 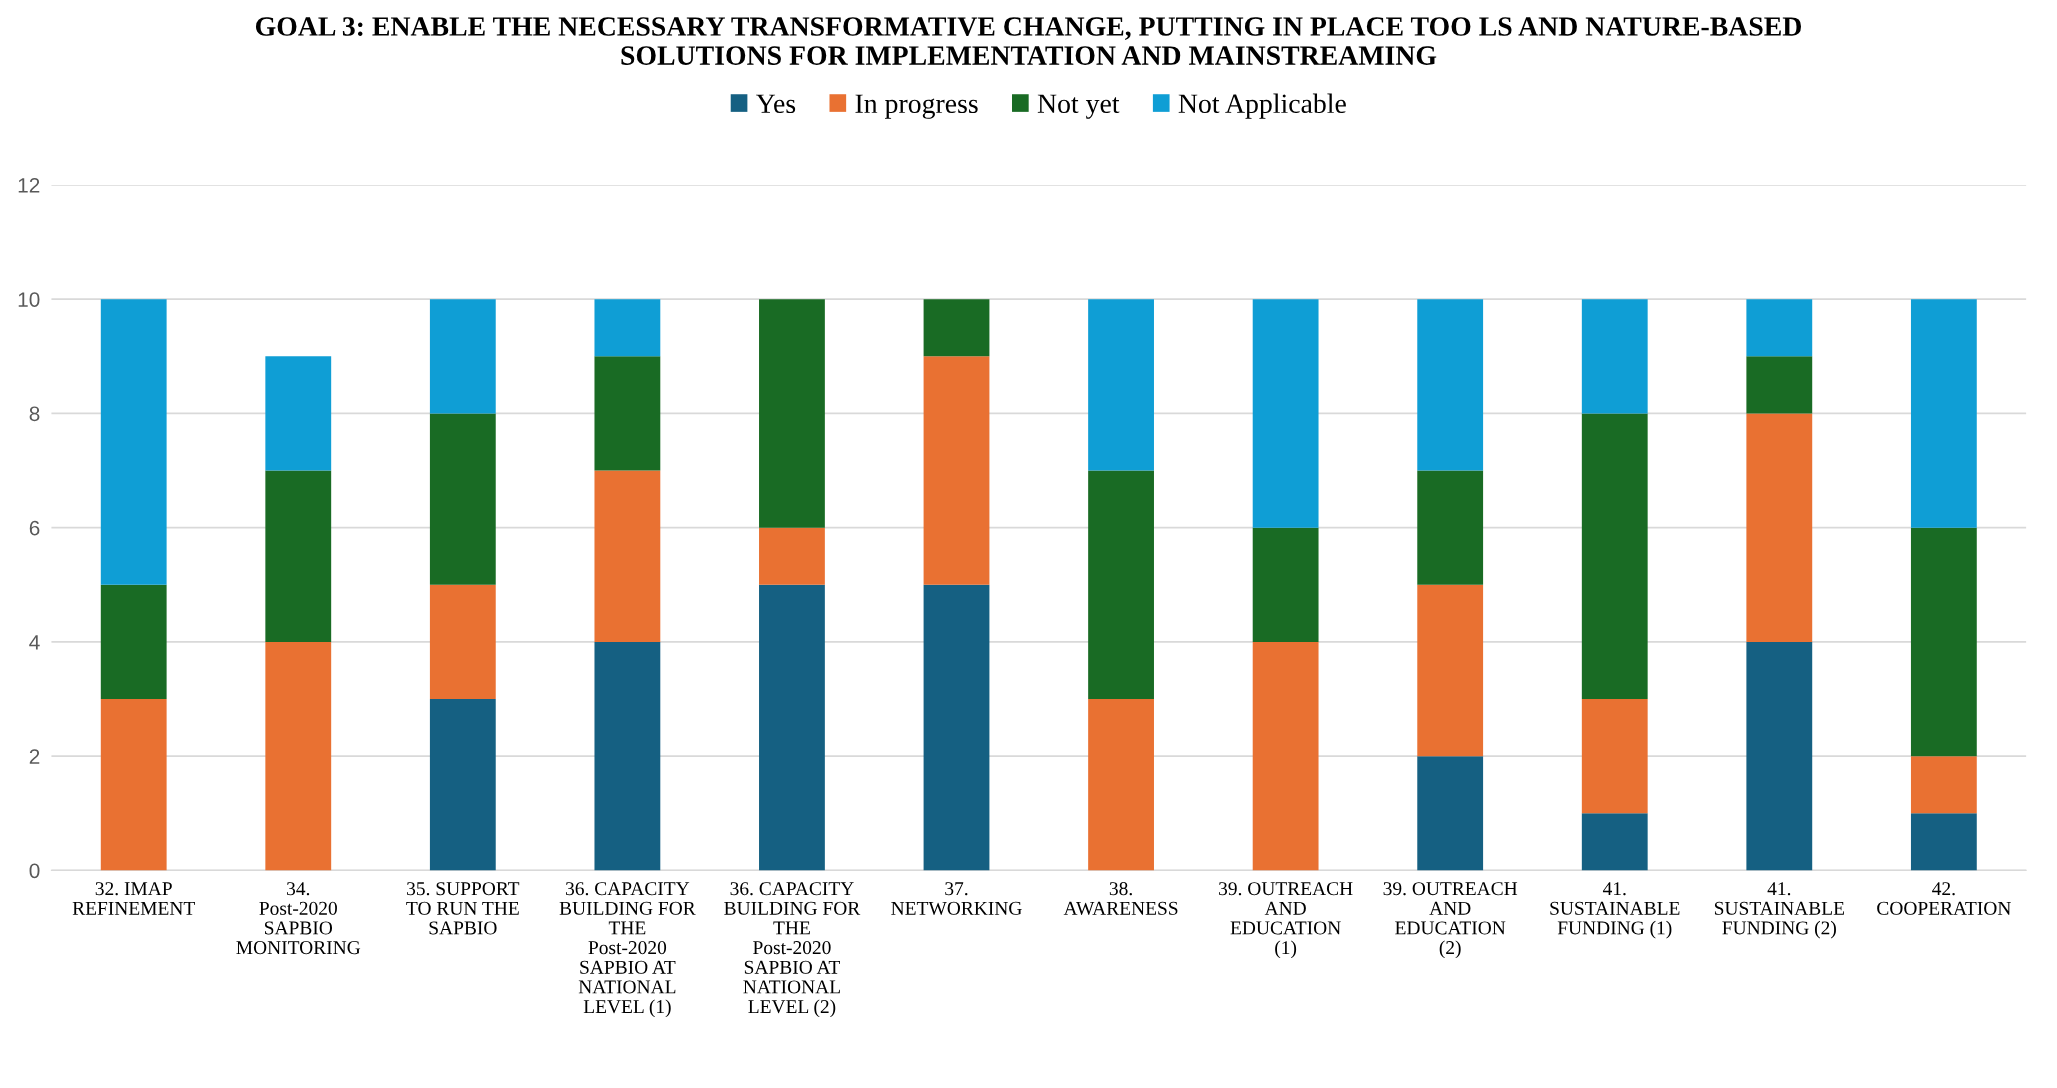 I want to click on x-tick-label: 36. CAPACITY BUILDING FOR THE Post-2020 SAPBIO AT NATIONAL LEVEL (1), so click(x=627, y=950).